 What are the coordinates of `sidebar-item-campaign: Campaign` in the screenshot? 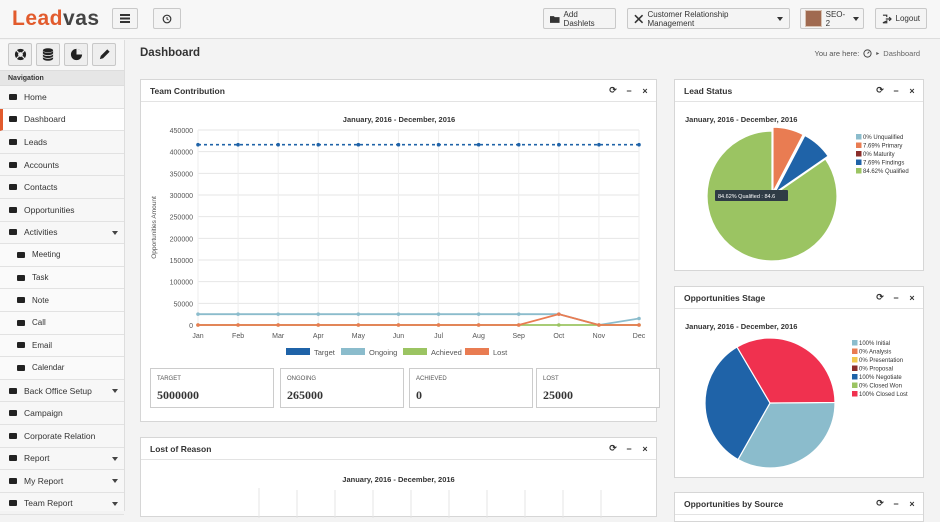 It's located at (62, 413).